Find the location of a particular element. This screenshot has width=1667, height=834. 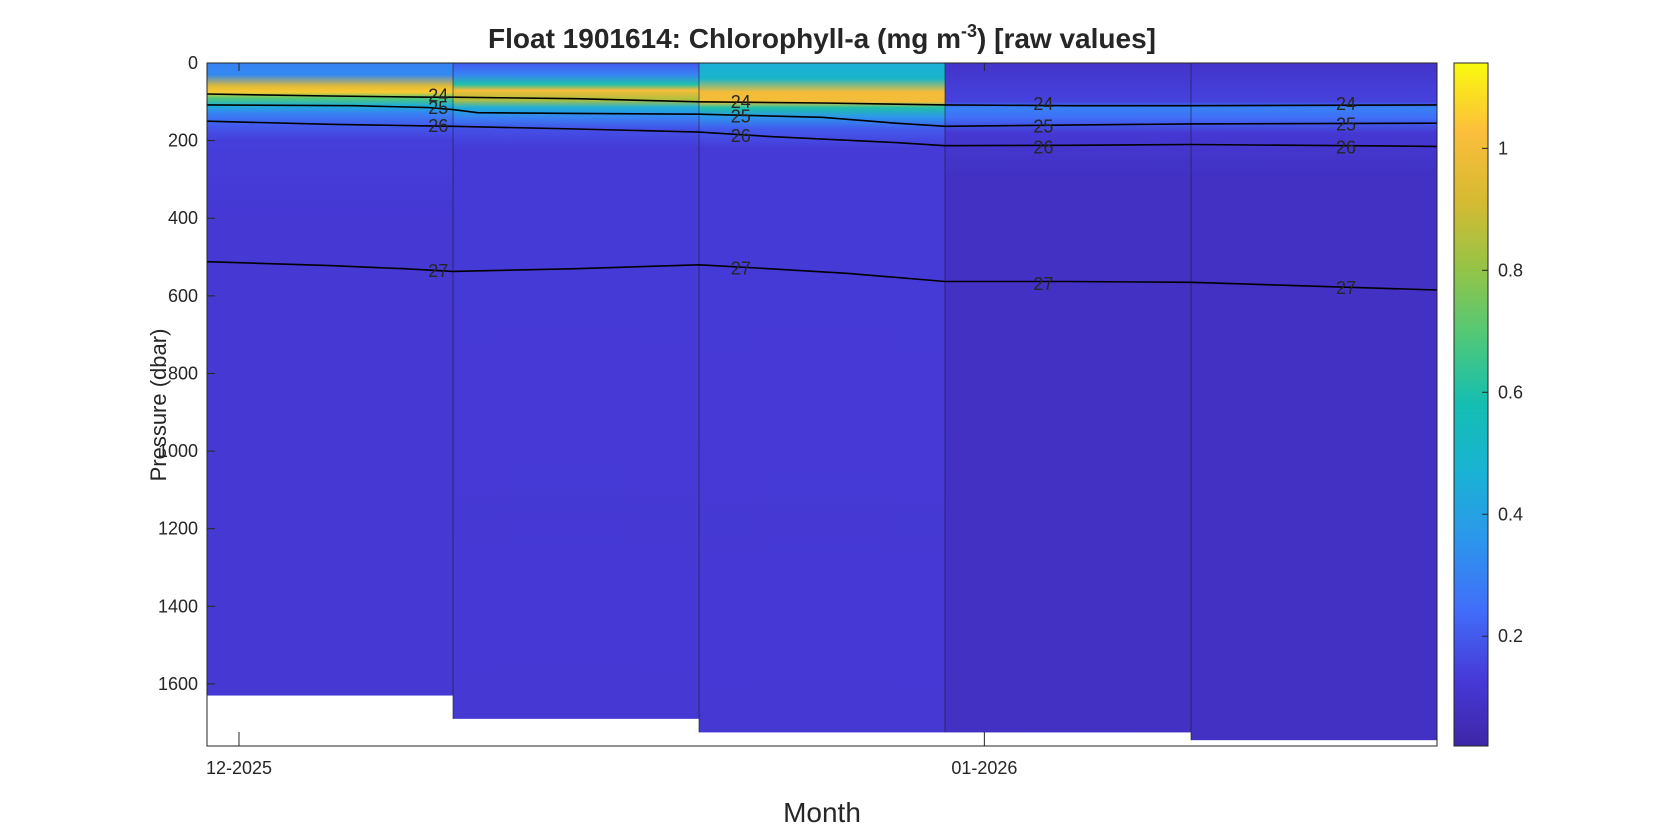

y-tick-label: 1200 is located at coordinates (178, 529).